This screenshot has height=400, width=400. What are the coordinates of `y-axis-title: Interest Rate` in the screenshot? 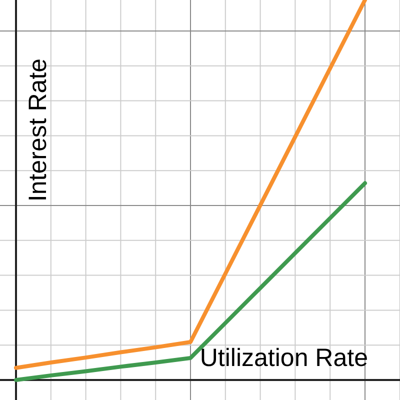 It's located at (38, 130).